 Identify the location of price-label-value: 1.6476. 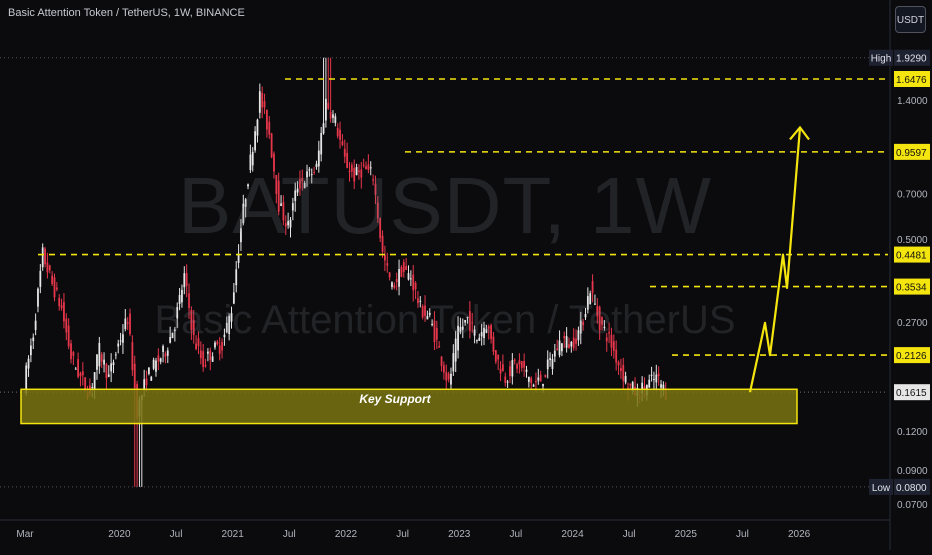
(911, 80).